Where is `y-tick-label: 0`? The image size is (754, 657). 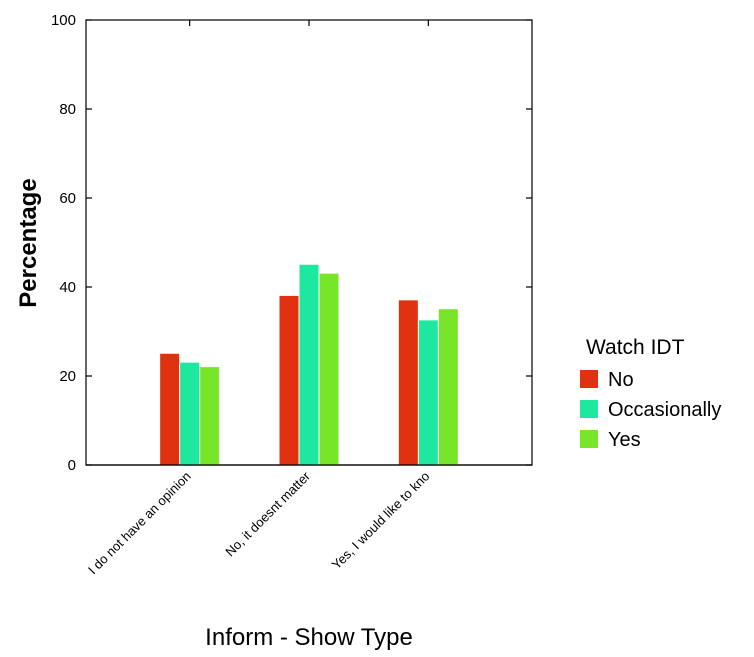 y-tick-label: 0 is located at coordinates (72, 465).